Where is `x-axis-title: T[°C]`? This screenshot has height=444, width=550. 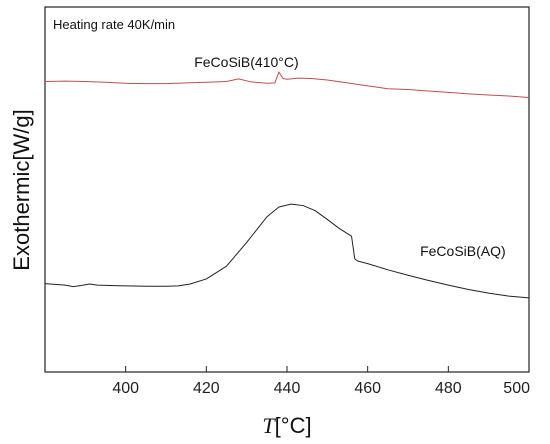 x-axis-title: T[°C] is located at coordinates (286, 425).